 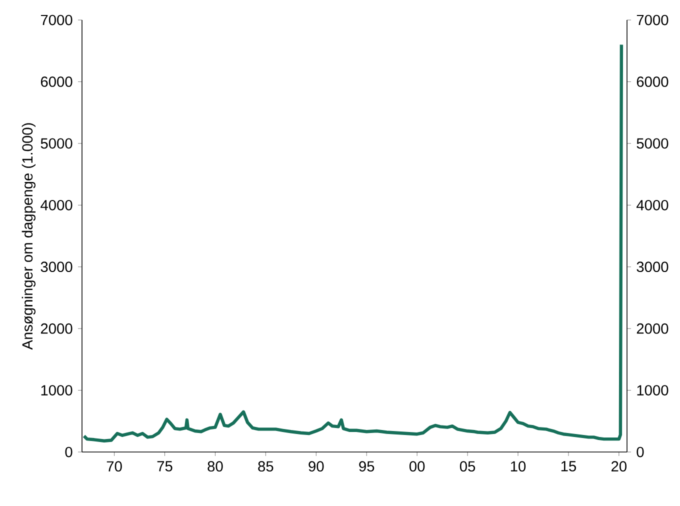 What do you see at coordinates (652, 267) in the screenshot?
I see `y2-tick-label: 3000` at bounding box center [652, 267].